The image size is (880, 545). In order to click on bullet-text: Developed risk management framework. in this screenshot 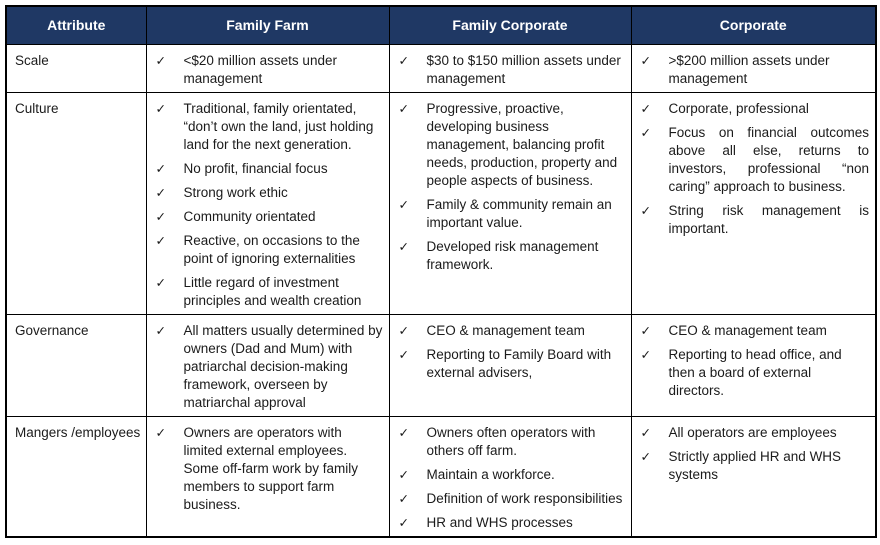, I will do `click(512, 255)`.